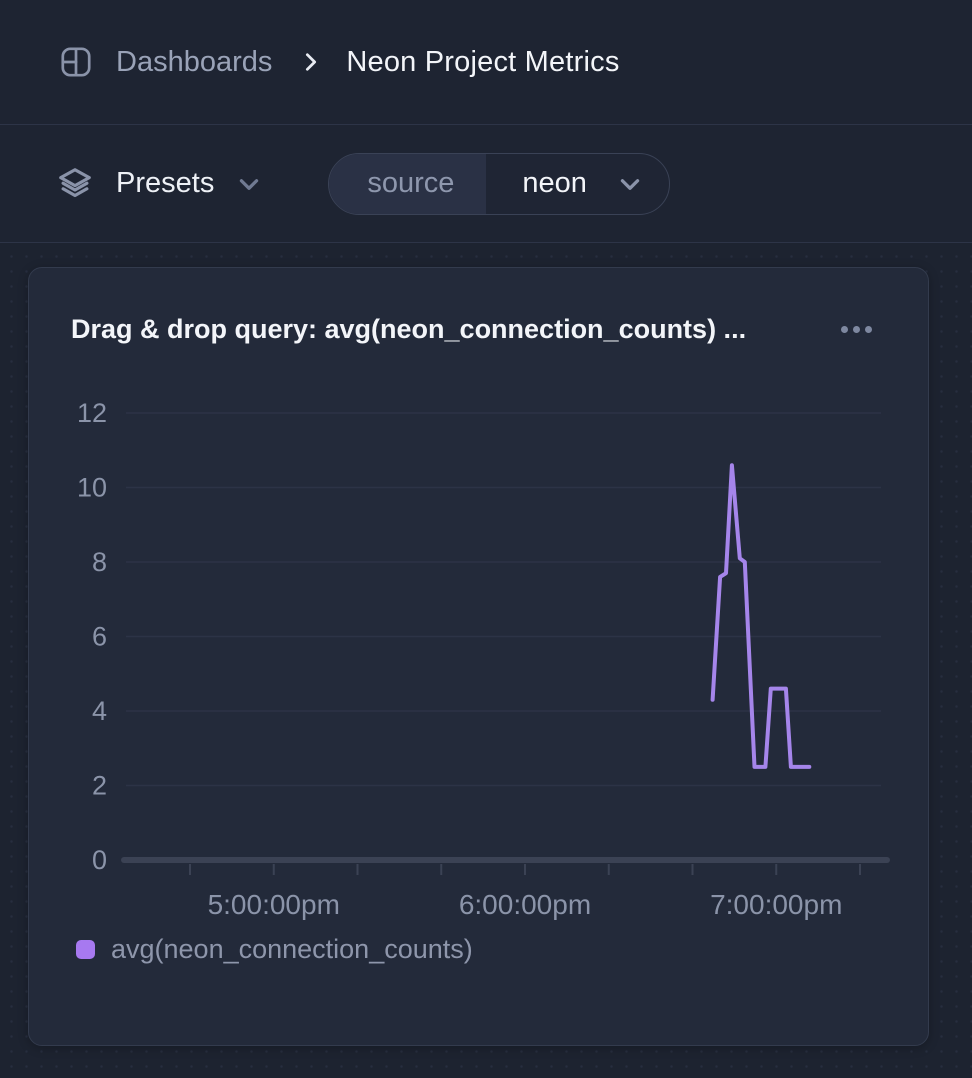 The image size is (972, 1078). What do you see at coordinates (194, 61) in the screenshot?
I see `breadcrumb-dashboards-link: Dashboards` at bounding box center [194, 61].